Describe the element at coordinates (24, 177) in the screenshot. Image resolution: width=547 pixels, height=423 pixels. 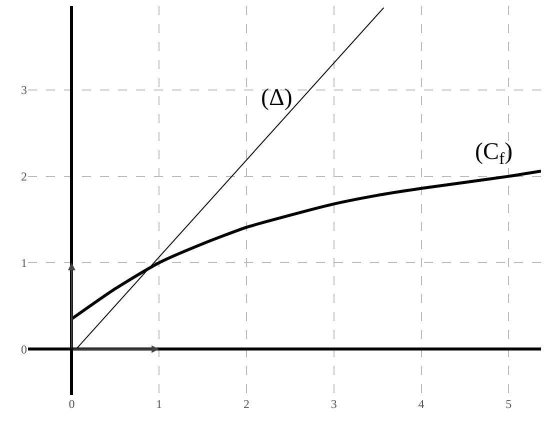
I see `y-tick-label: 2` at that location.